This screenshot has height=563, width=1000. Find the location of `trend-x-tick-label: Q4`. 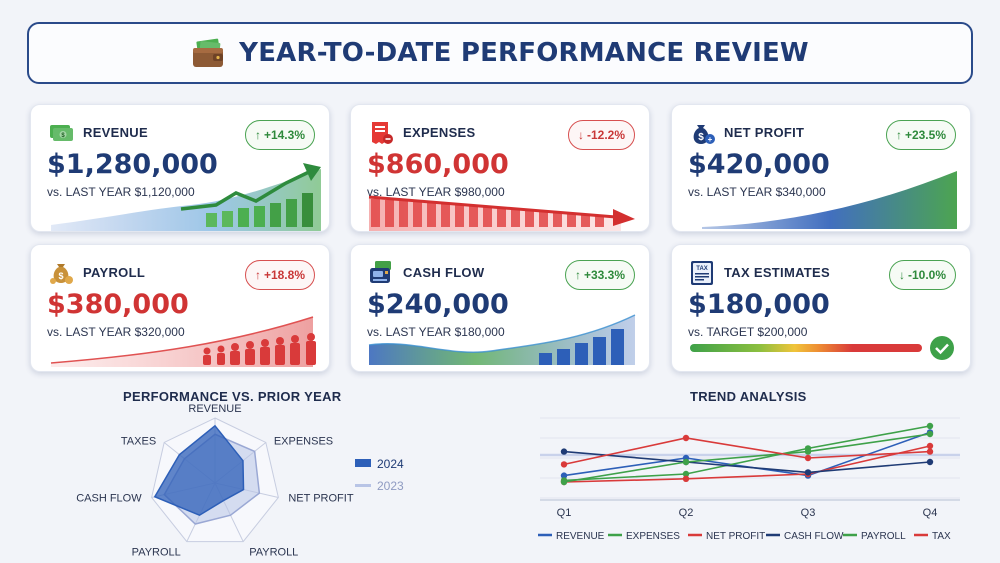

trend-x-tick-label: Q4 is located at coordinates (930, 513).